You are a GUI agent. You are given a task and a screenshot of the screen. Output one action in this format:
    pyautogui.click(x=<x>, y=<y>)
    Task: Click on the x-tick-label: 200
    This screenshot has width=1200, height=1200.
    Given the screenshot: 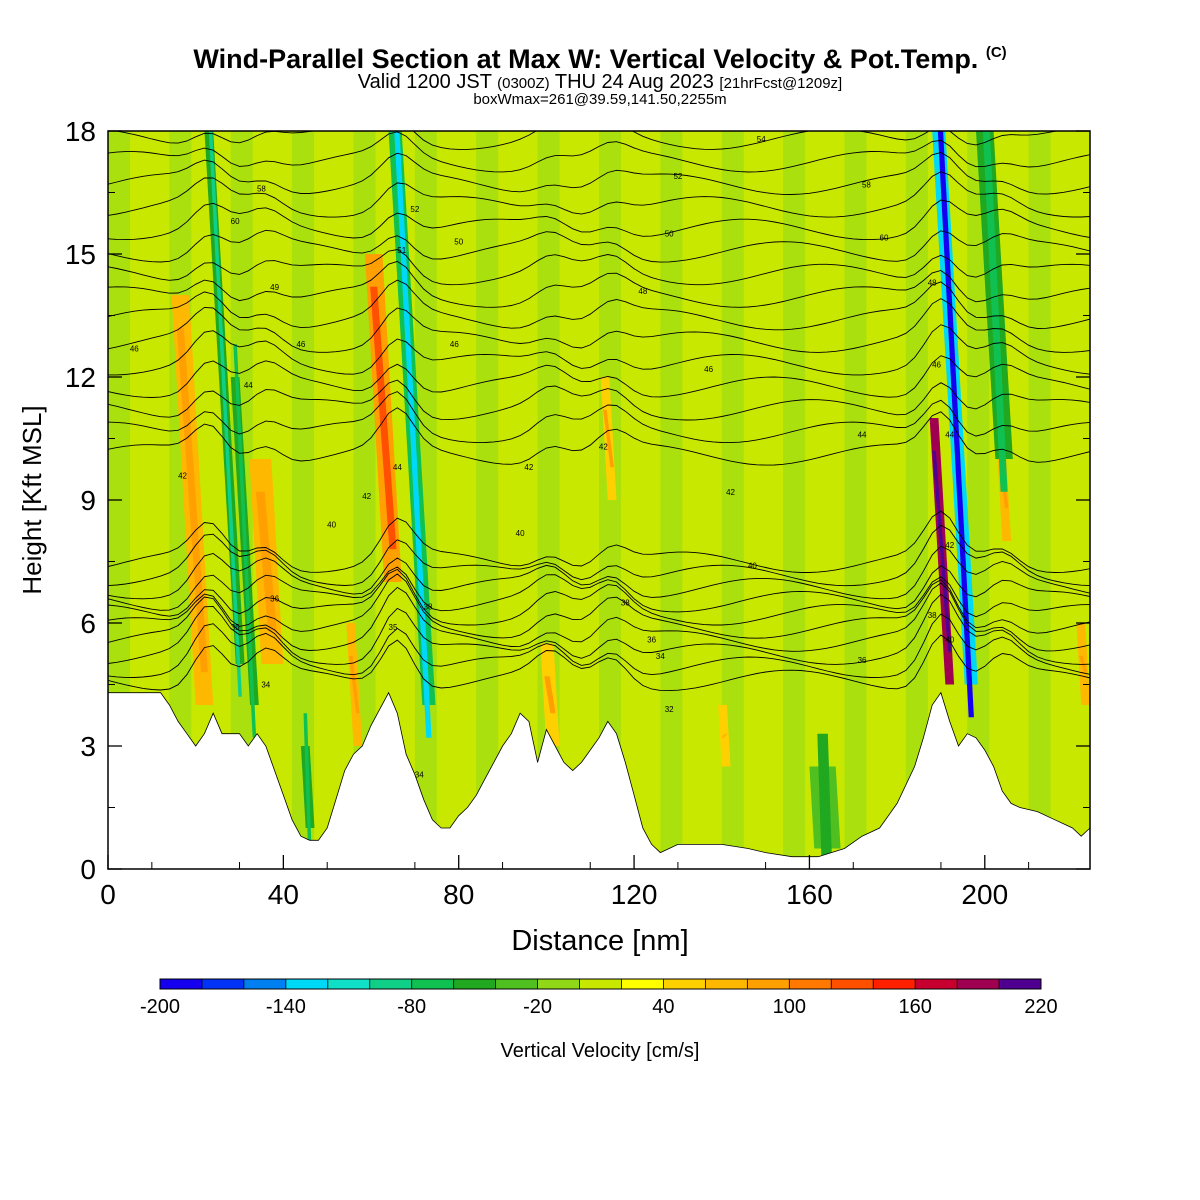 What is the action you would take?
    pyautogui.click(x=984, y=894)
    